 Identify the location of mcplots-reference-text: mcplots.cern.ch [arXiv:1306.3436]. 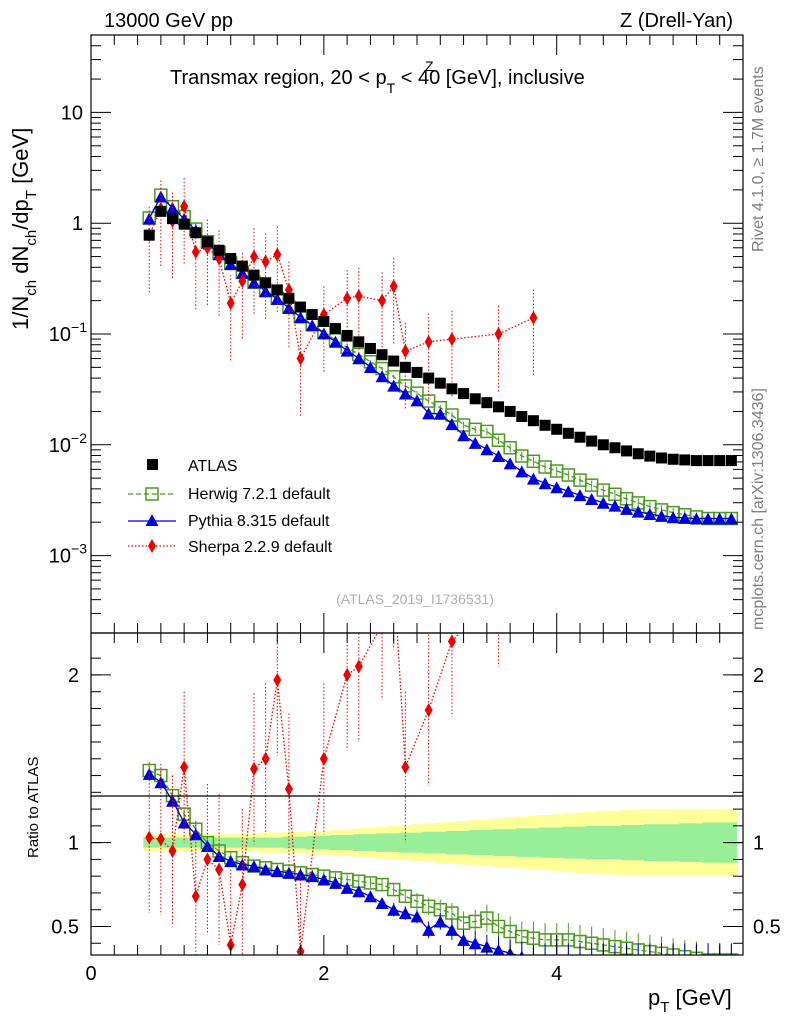
(758, 509).